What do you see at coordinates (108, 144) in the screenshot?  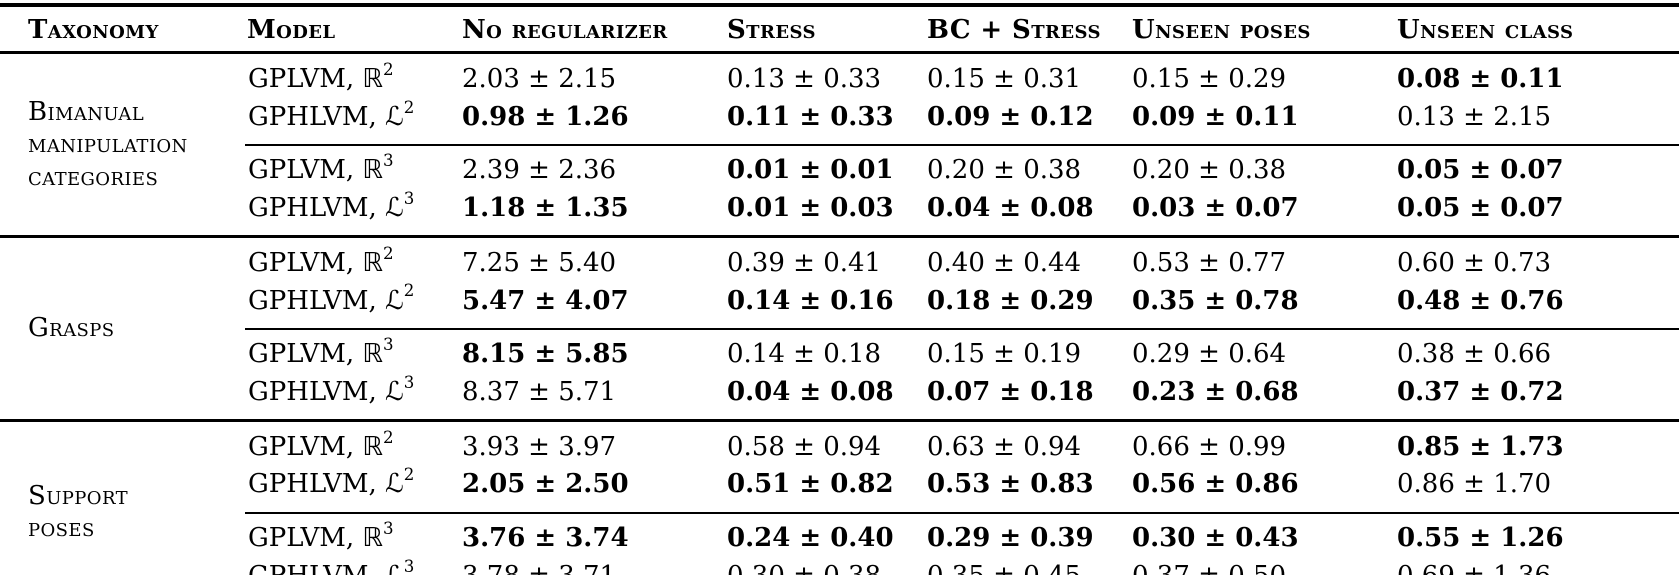 I see `taxonomy-label: manipulation` at bounding box center [108, 144].